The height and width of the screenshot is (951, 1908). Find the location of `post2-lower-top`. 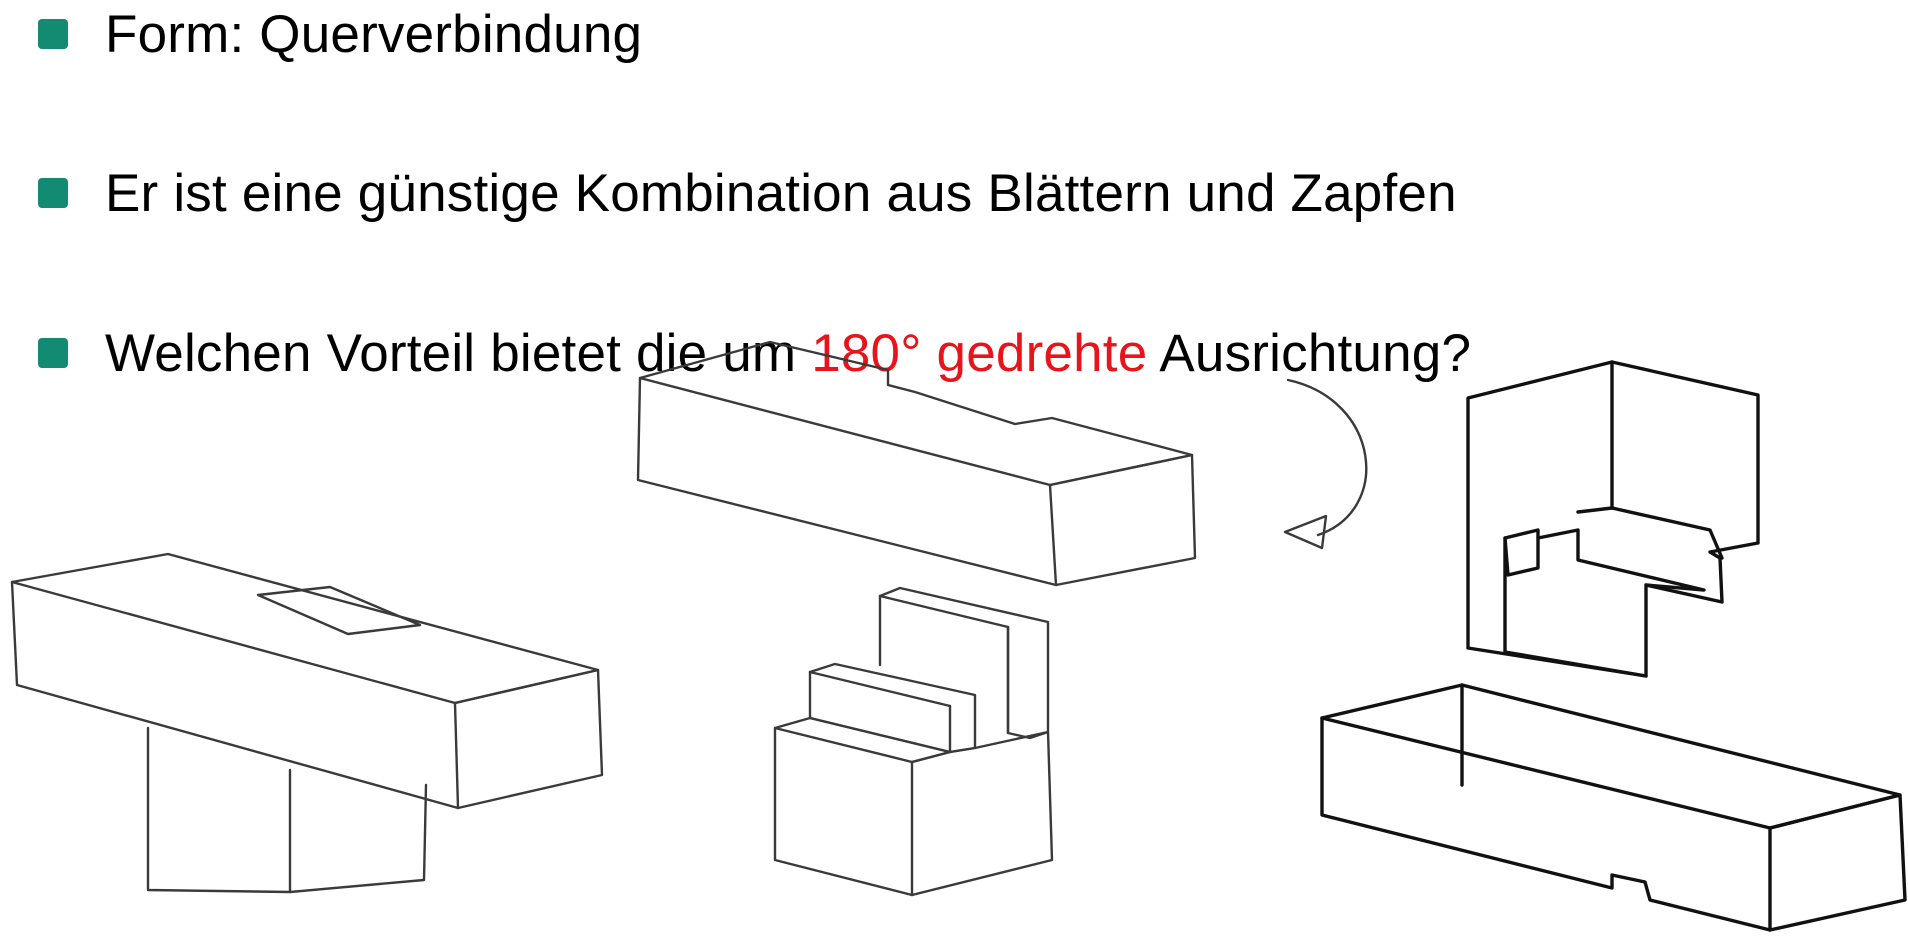

post2-lower-top is located at coordinates (862, 740).